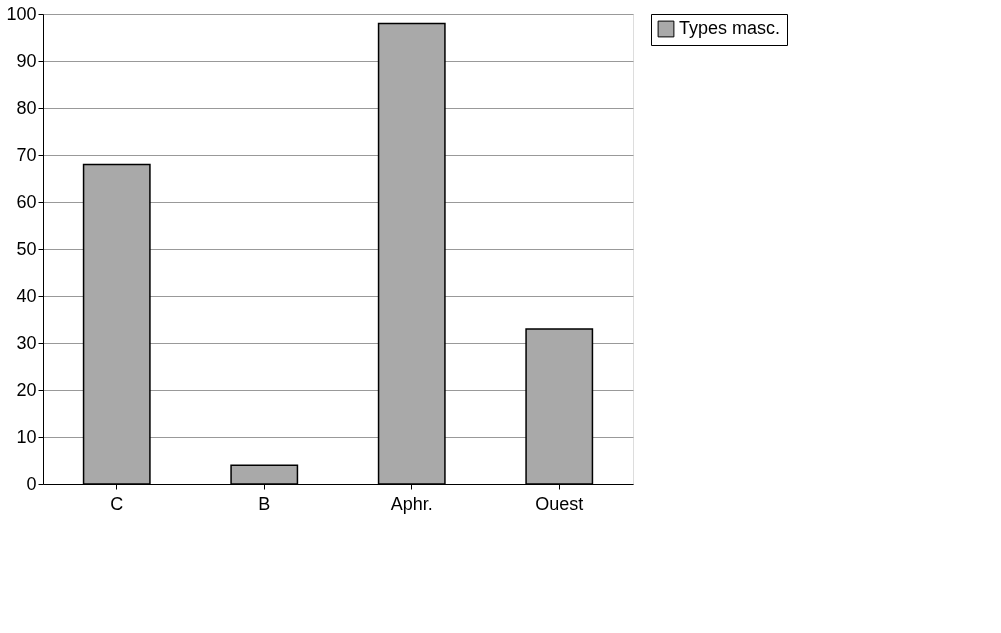  What do you see at coordinates (26, 107) in the screenshot?
I see `y-tick-label: 80` at bounding box center [26, 107].